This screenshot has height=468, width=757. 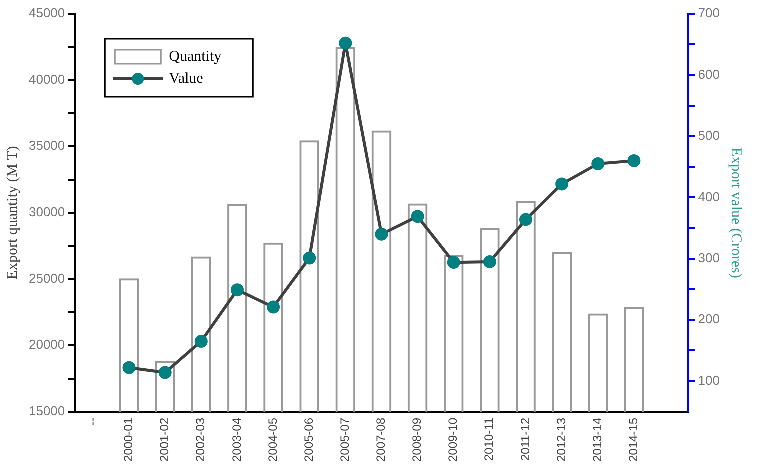 What do you see at coordinates (195, 56) in the screenshot?
I see `legend-label: Quantity` at bounding box center [195, 56].